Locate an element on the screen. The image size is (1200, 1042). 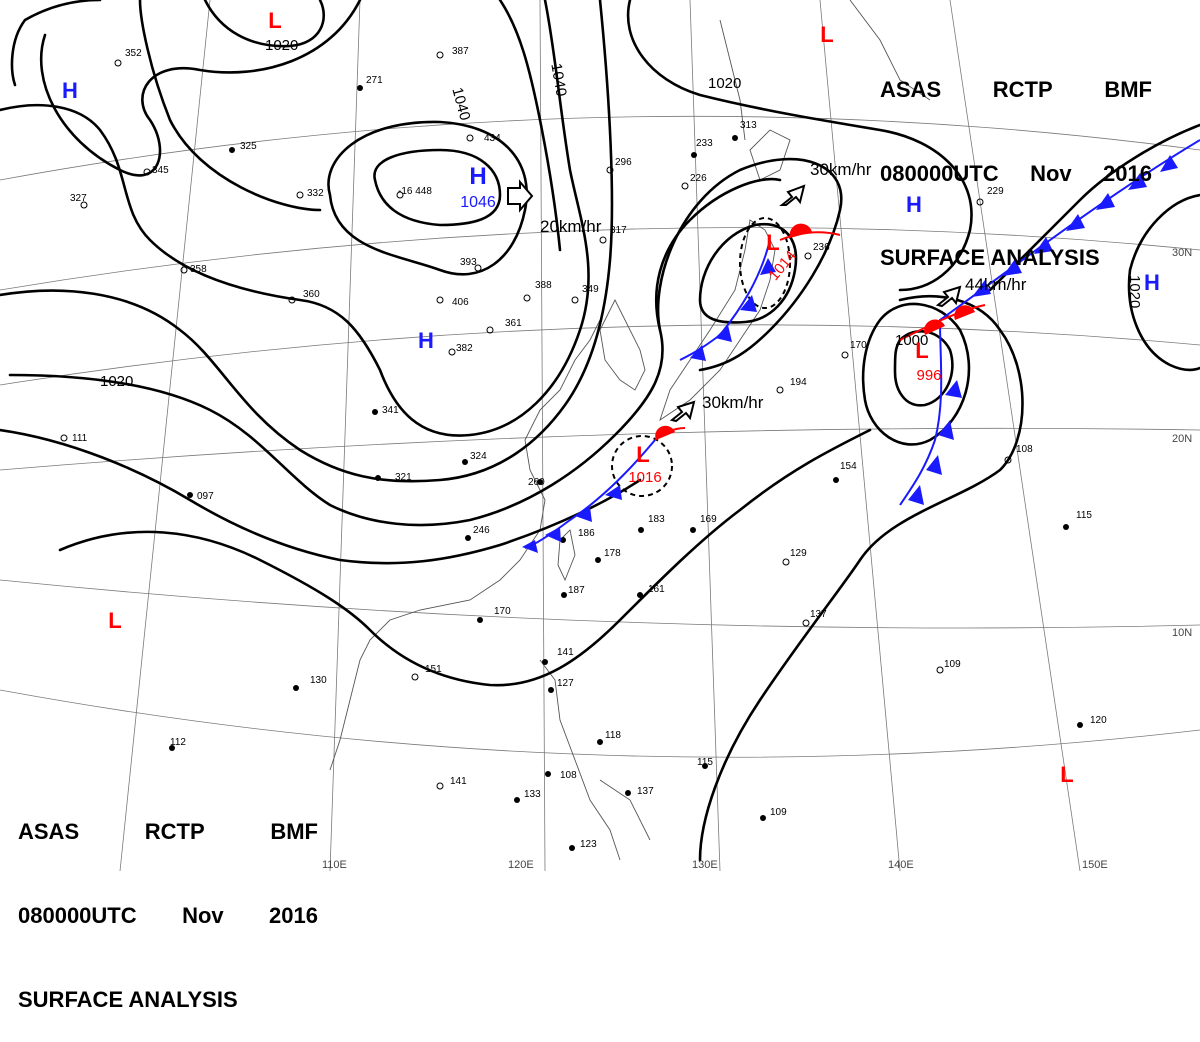
station-plot: 127 is located at coordinates (561, 685).